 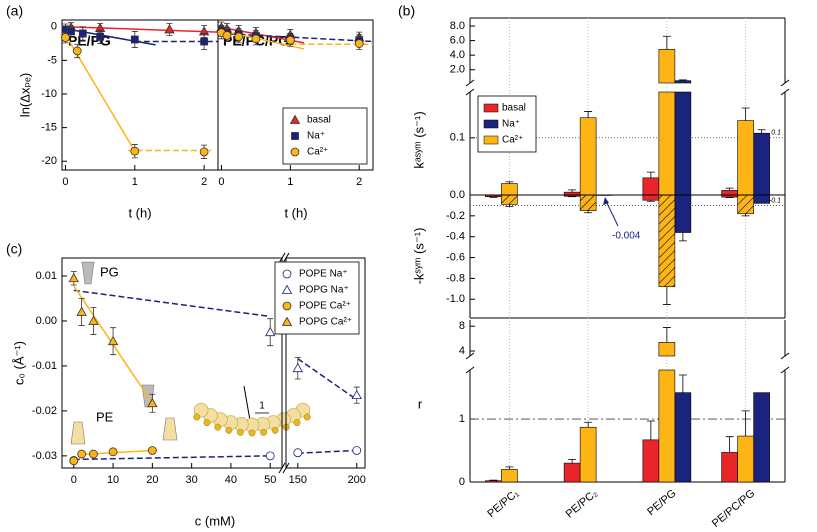 What do you see at coordinates (457, 40) in the screenshot?
I see `y-tick-label: 6.0` at bounding box center [457, 40].